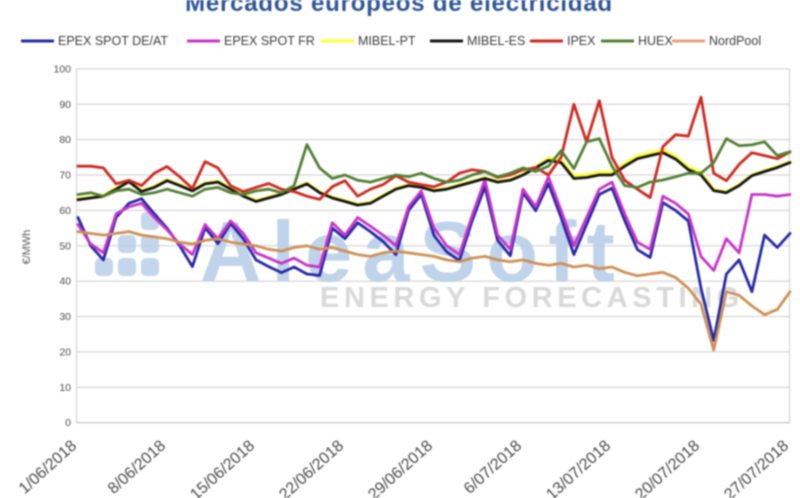 The image size is (800, 498). I want to click on svg-text: EPEX SPOT FR, so click(269, 41).